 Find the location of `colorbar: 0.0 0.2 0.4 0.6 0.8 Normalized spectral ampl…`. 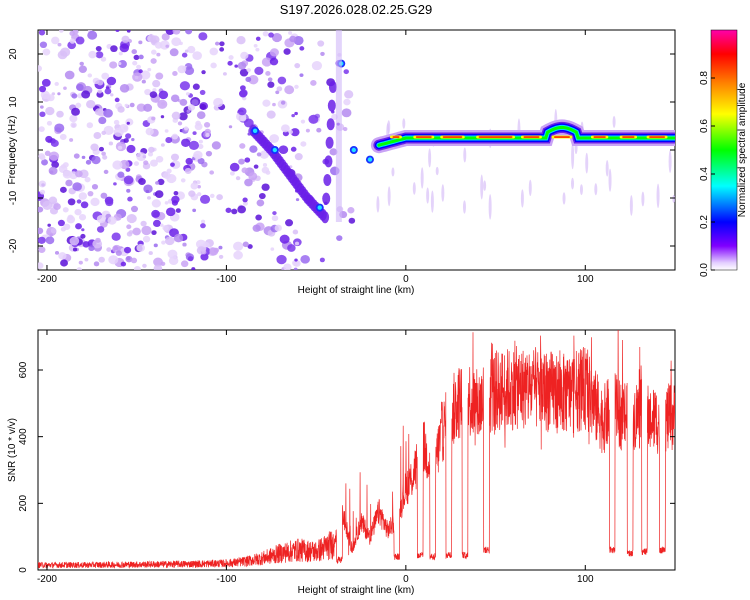

colorbar: 0.0 0.2 0.4 0.6 0.8 Normalized spectral ampl… is located at coordinates (723, 153).